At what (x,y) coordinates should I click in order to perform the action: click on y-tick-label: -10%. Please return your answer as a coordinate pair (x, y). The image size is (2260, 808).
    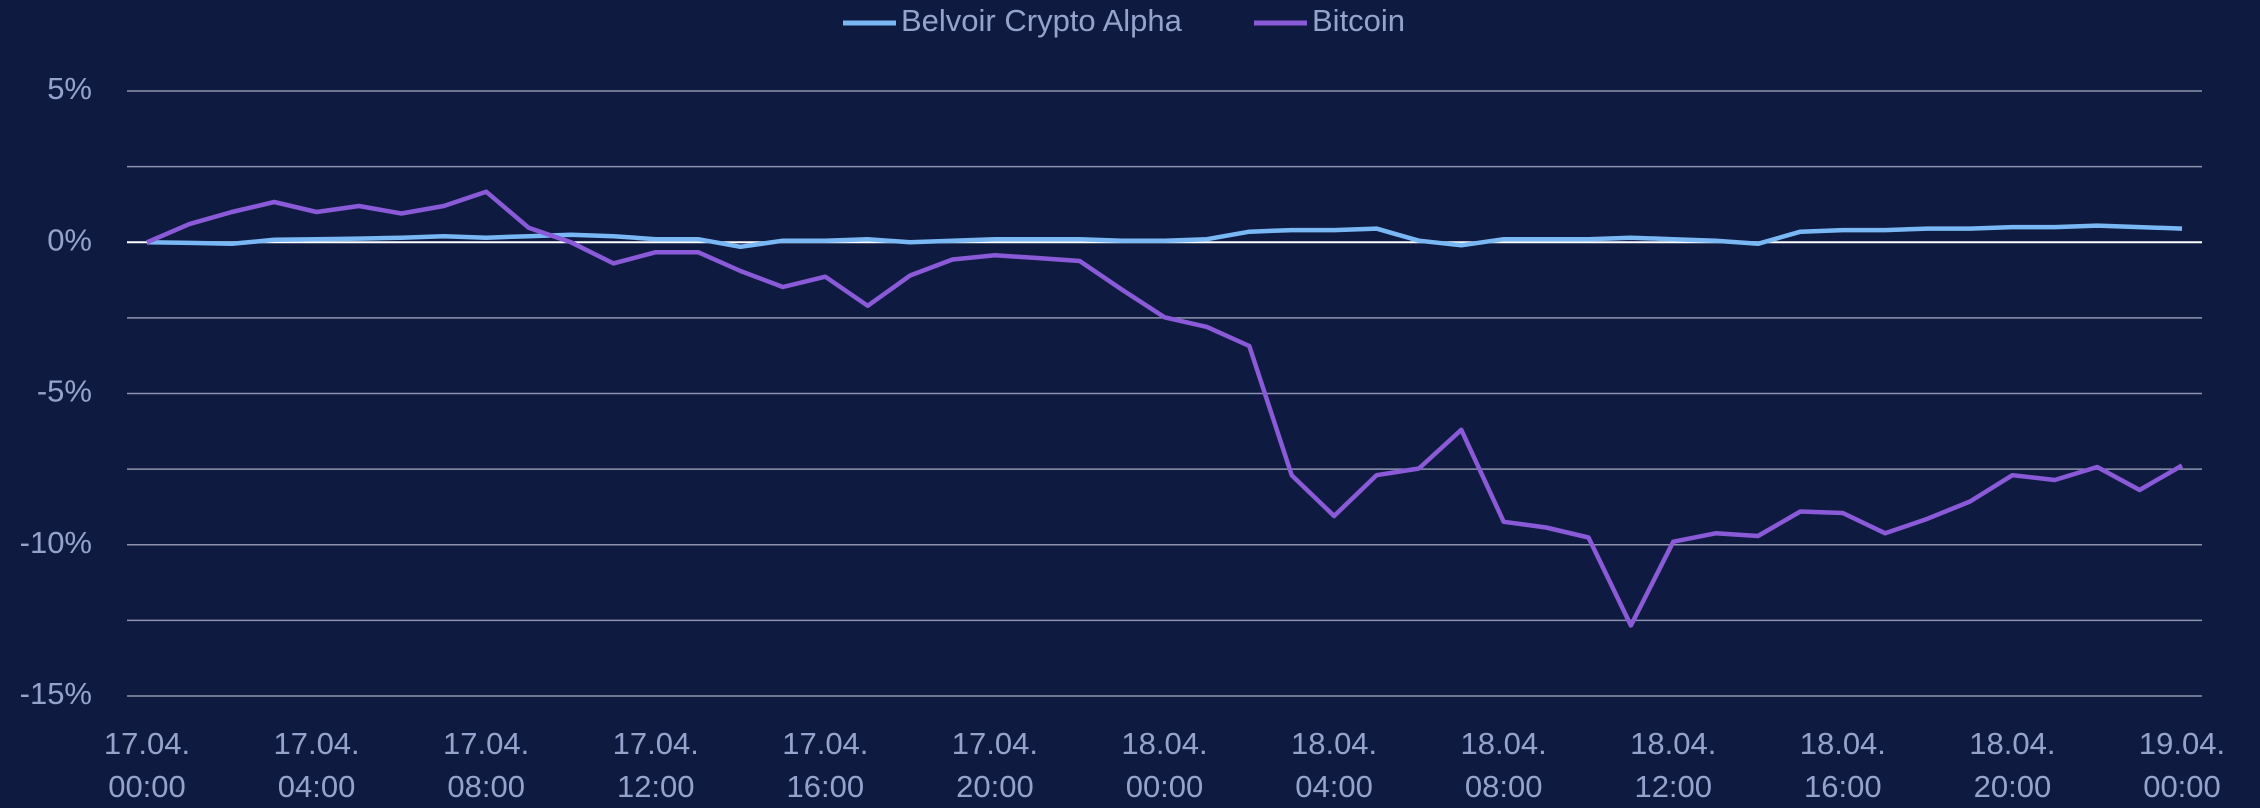
    Looking at the image, I should click on (56, 542).